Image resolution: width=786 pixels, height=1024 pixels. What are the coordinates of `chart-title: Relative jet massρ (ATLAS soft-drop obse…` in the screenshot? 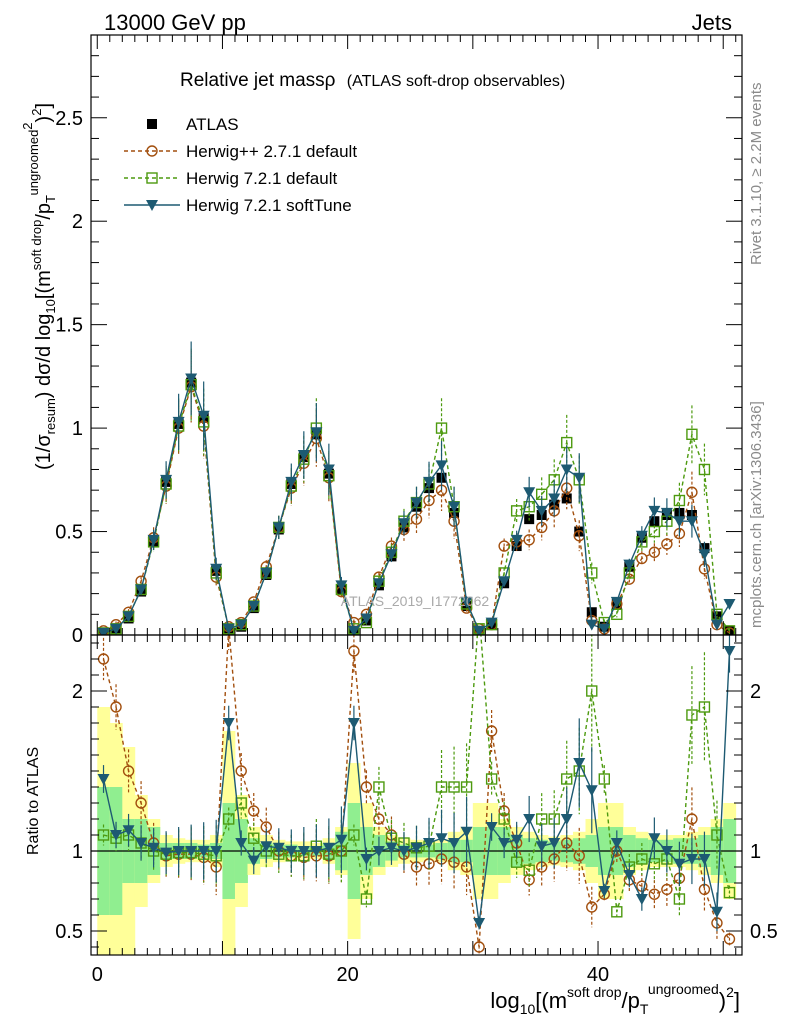 It's located at (372, 80).